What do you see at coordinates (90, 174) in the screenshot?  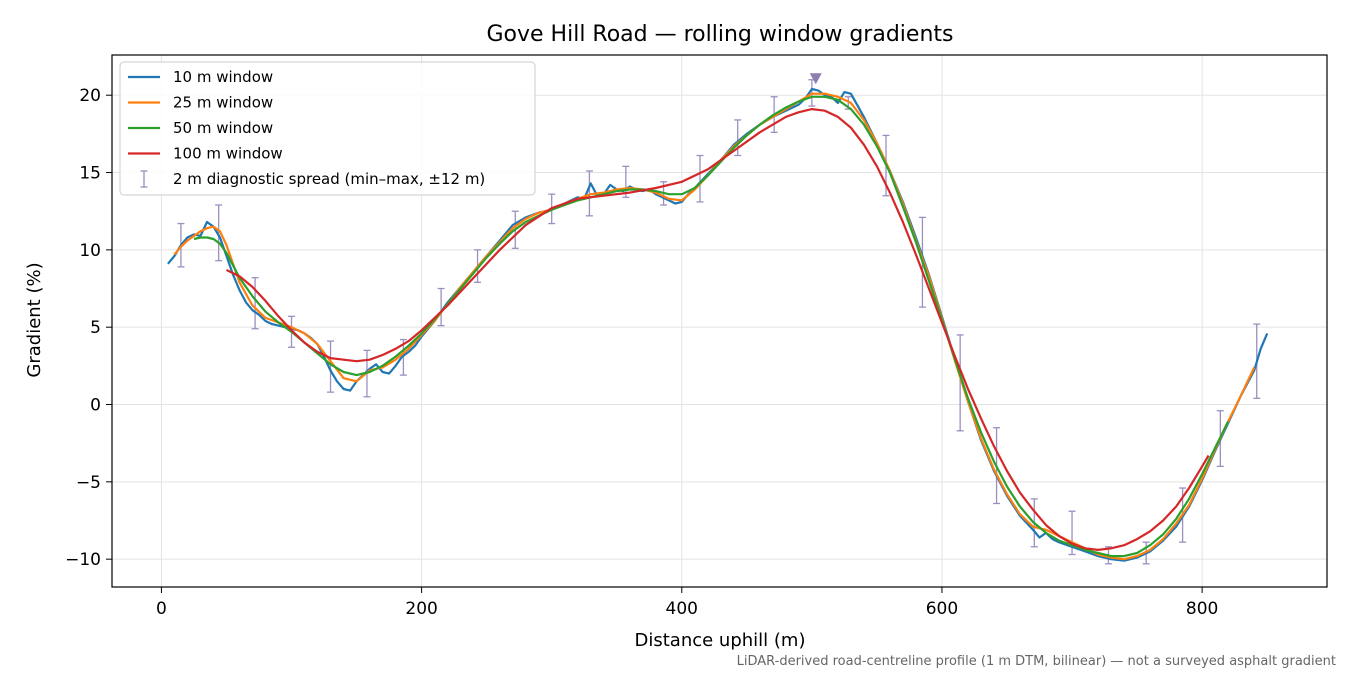 I see `y-tick-label: 15` at bounding box center [90, 174].